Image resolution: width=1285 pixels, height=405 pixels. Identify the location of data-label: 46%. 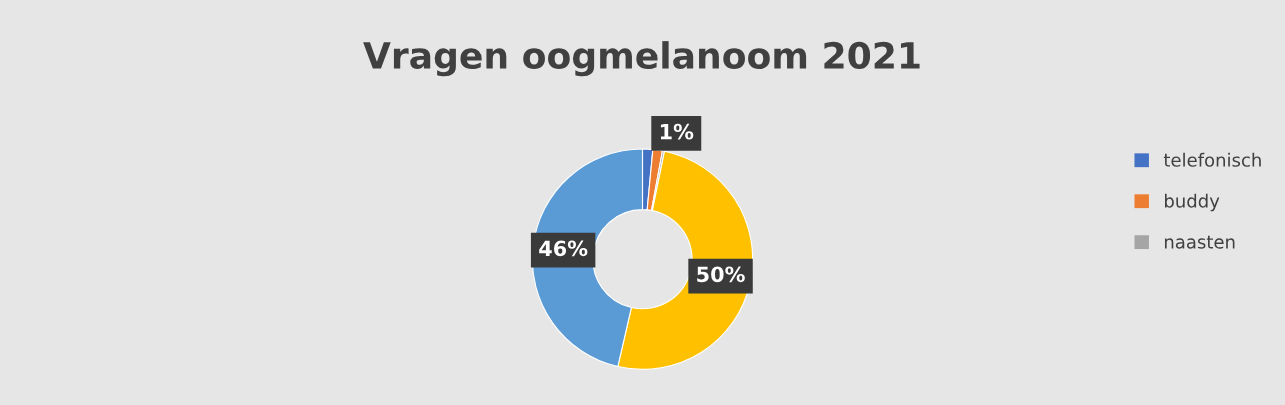
(563, 248).